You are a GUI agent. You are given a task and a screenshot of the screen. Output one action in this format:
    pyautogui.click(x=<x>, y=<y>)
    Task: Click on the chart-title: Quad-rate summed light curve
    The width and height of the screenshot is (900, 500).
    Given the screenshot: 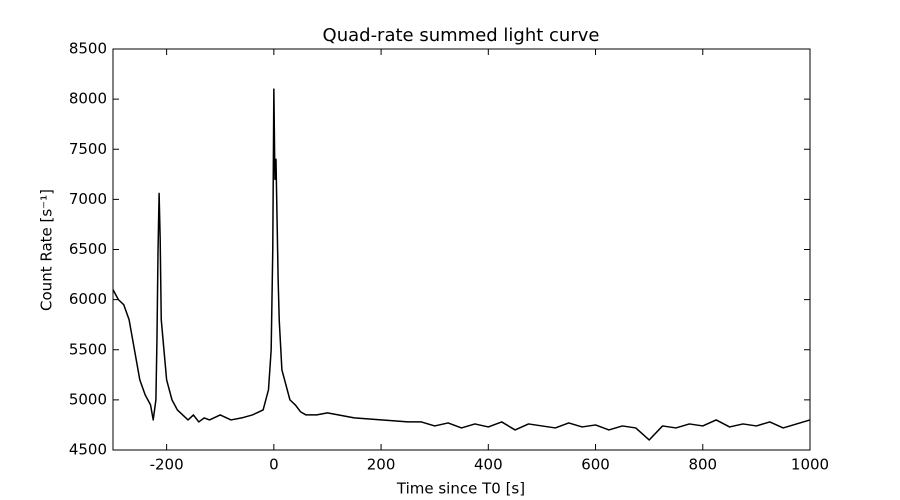 What is the action you would take?
    pyautogui.click(x=461, y=35)
    